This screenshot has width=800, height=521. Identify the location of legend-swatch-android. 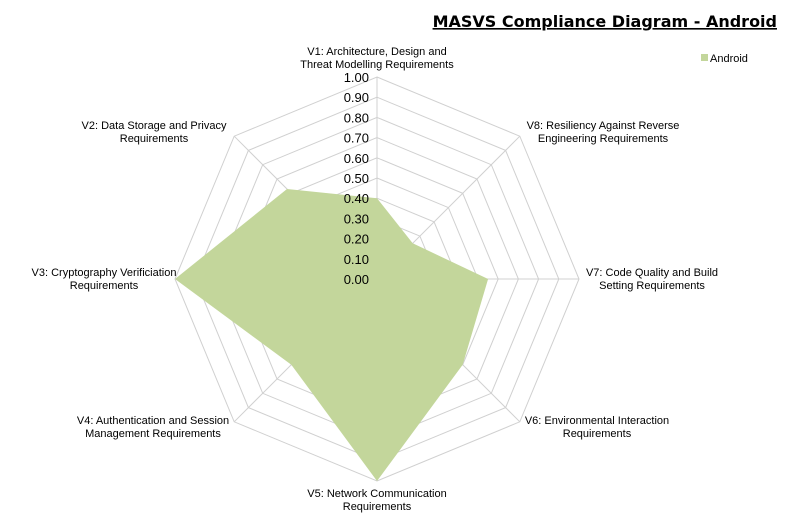
(704, 57).